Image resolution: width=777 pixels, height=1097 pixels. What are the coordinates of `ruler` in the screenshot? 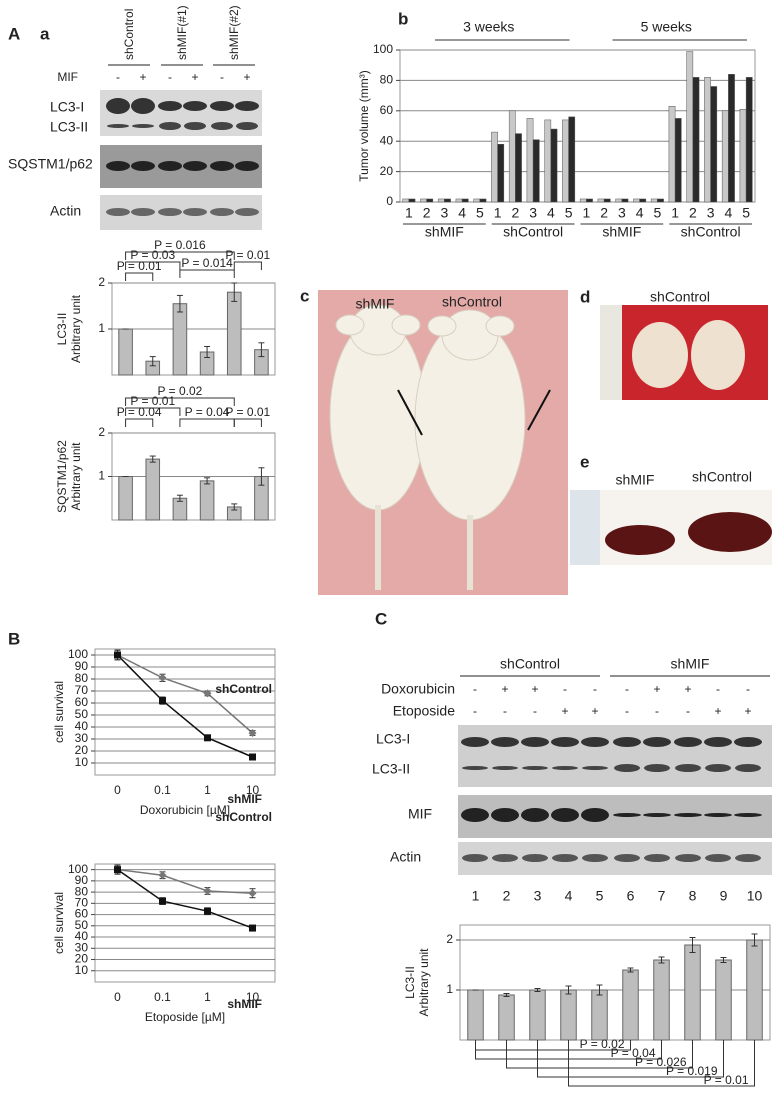 It's located at (611, 352).